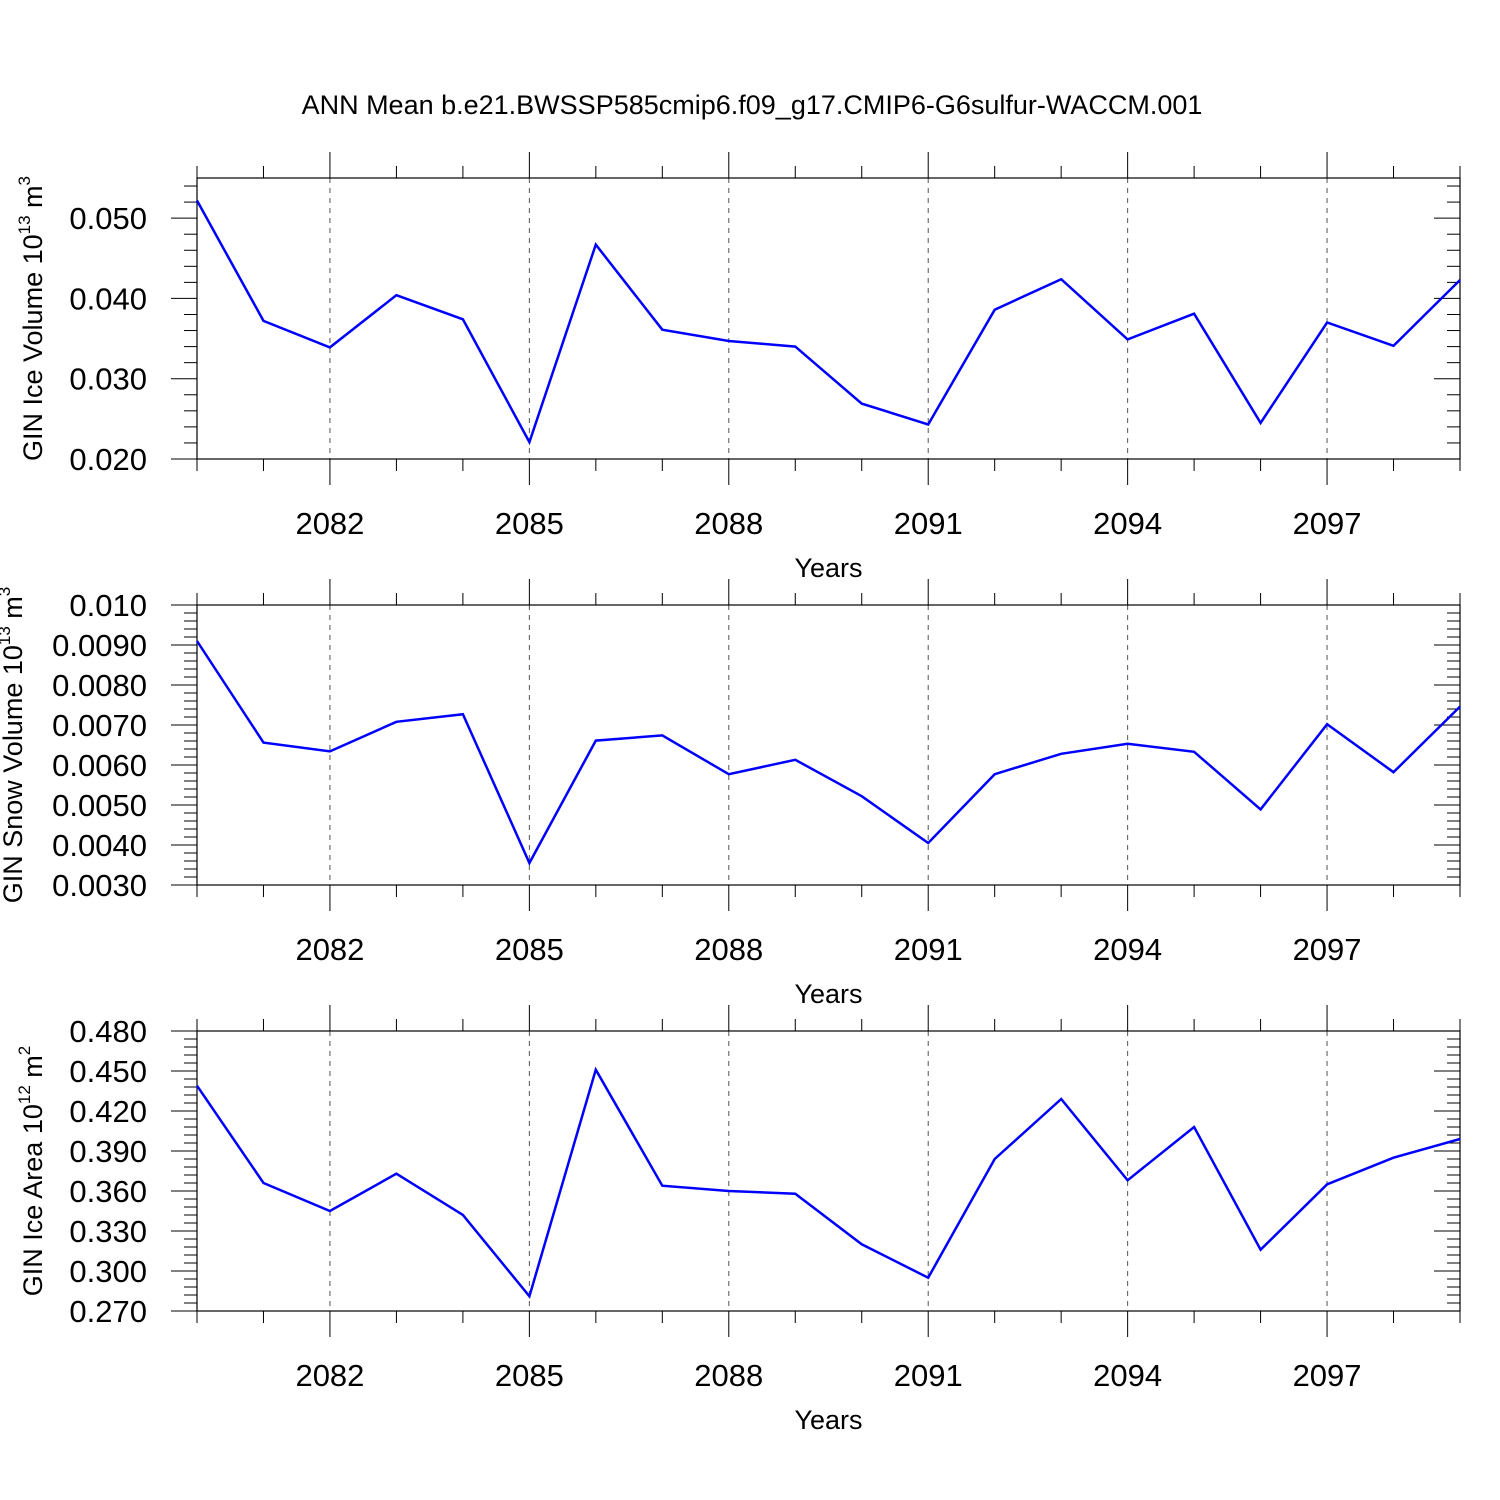  Describe the element at coordinates (108, 1191) in the screenshot. I see `y-tick-label: 0.360` at that location.